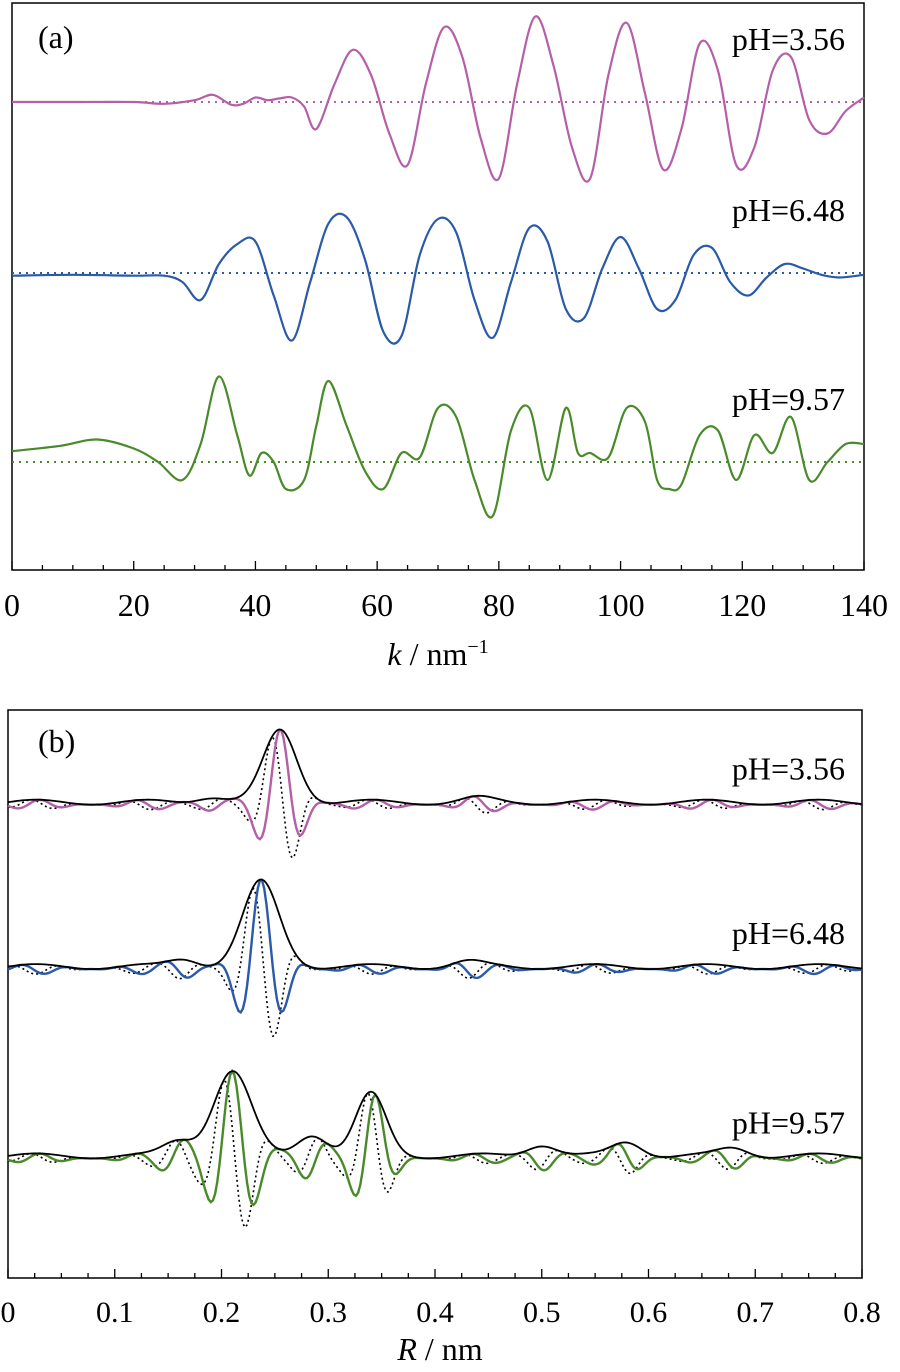 The height and width of the screenshot is (1372, 900). Describe the element at coordinates (862, 1312) in the screenshot. I see `panel-b-tick-label-8: 0.8` at that location.